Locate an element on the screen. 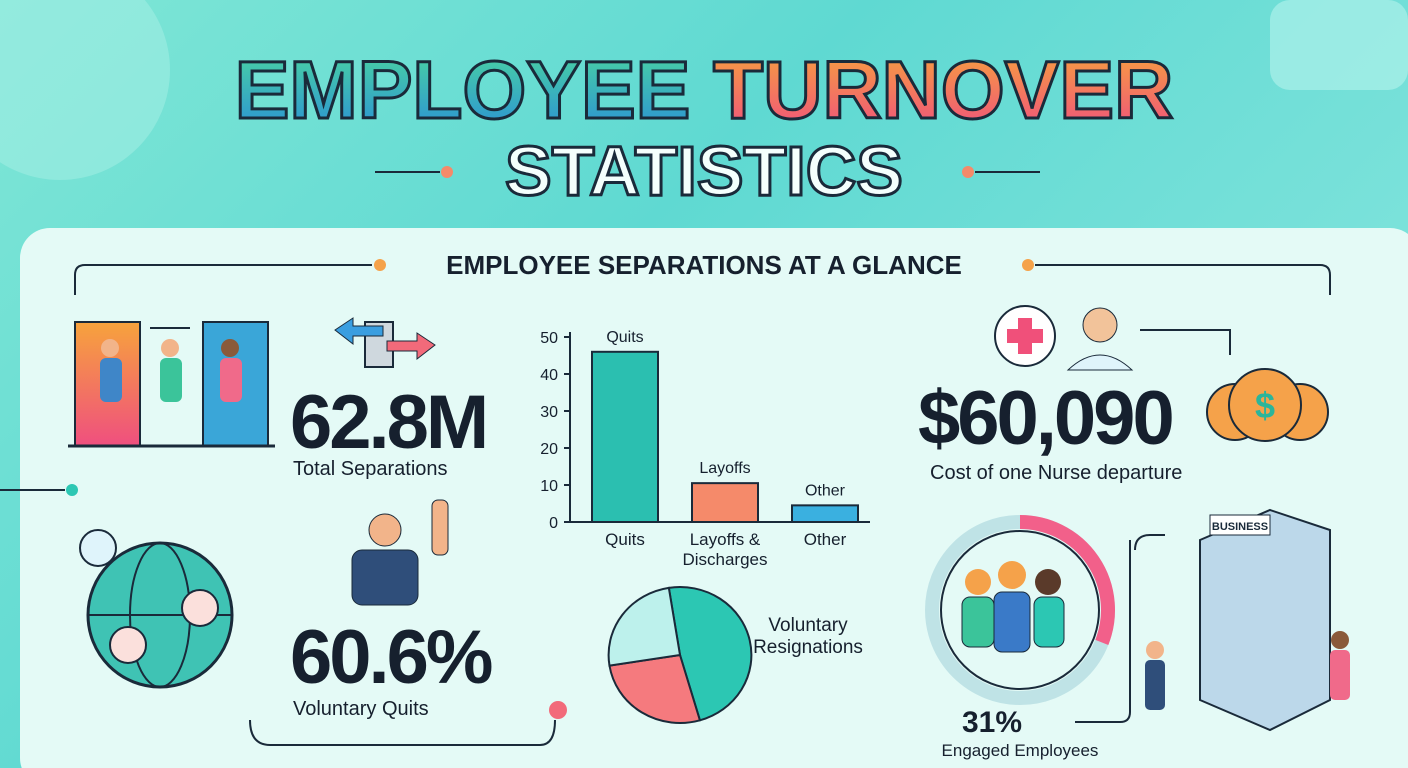  section-title: EMPLOYEE SEPARATIONS AT A GLANCE is located at coordinates (704, 265).